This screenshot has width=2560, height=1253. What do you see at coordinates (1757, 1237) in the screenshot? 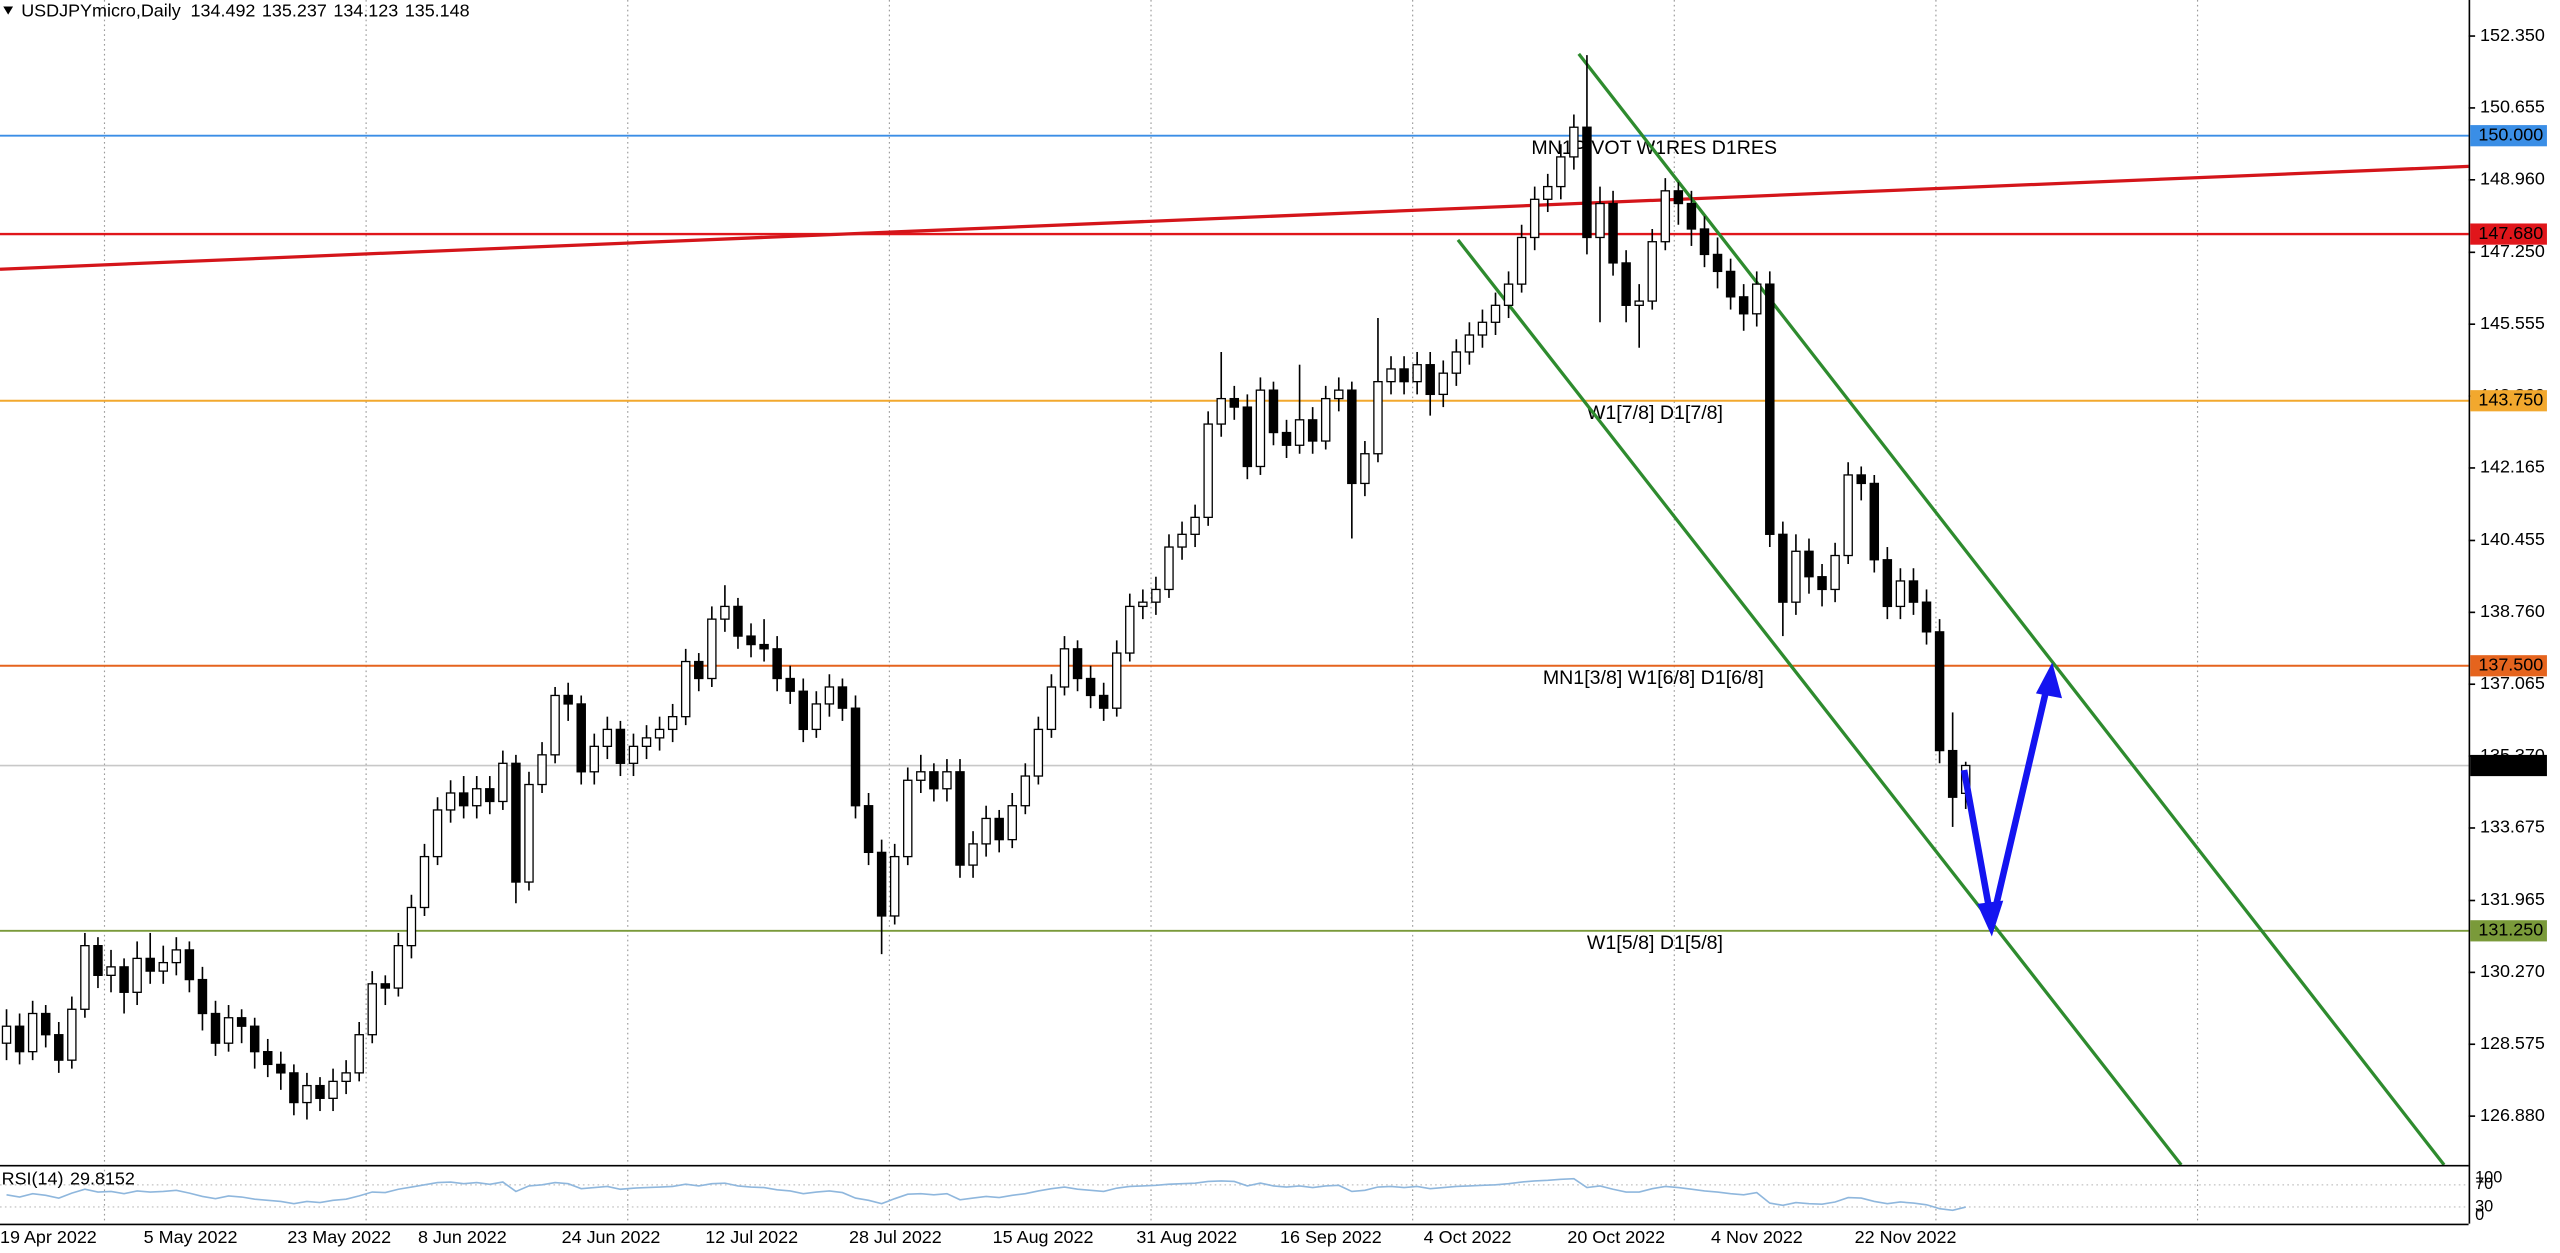
I see `x-tick-label: 4 Nov 2022` at bounding box center [1757, 1237].